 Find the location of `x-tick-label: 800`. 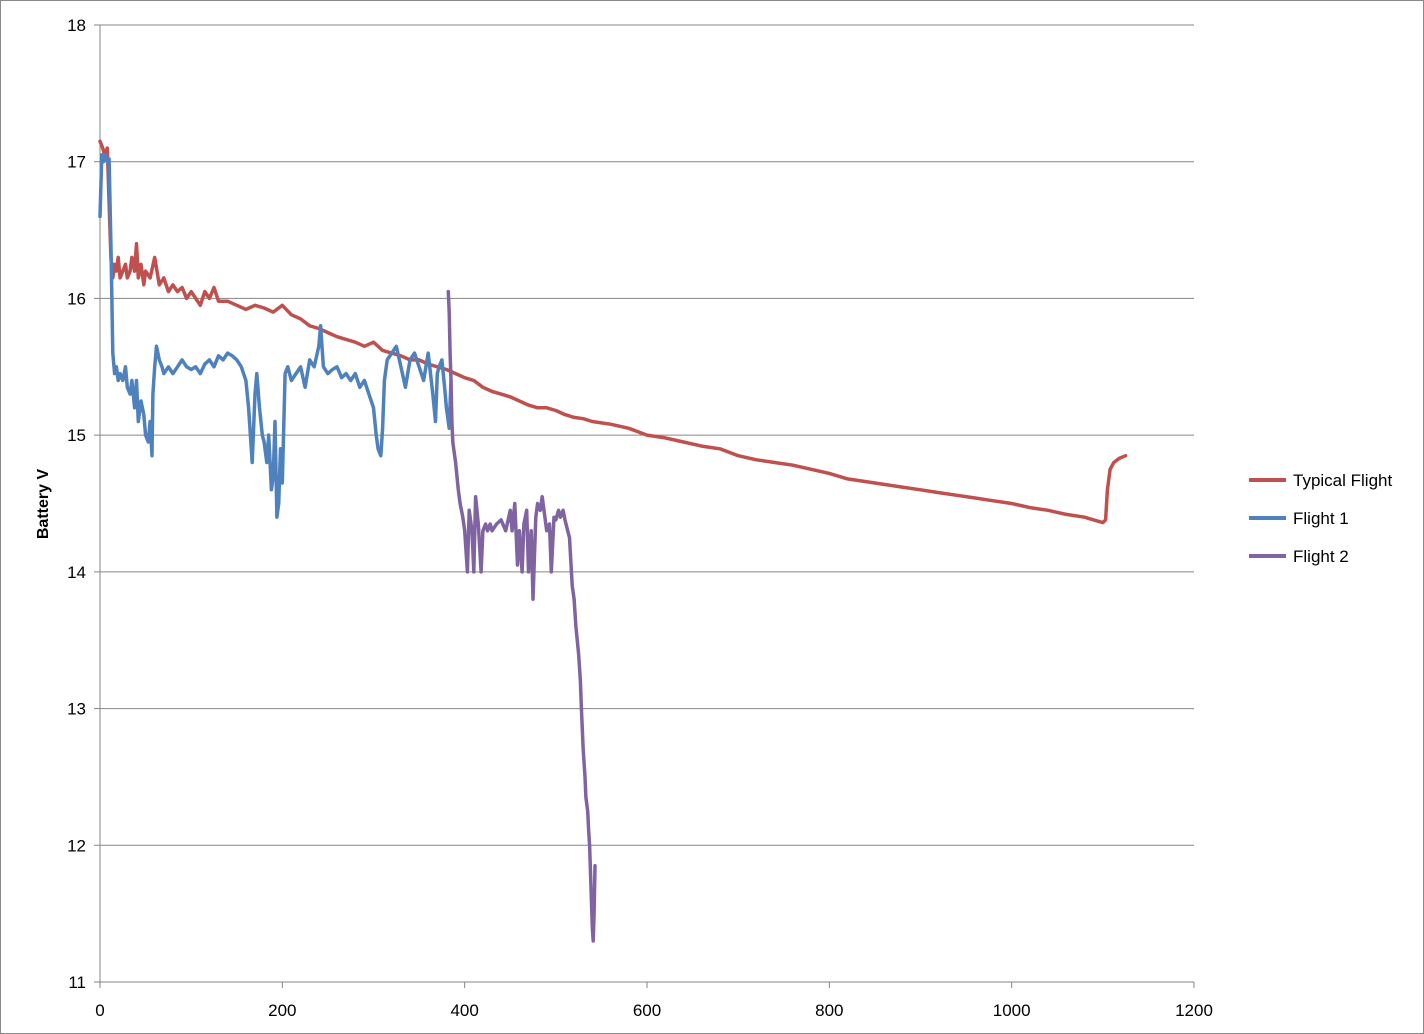

x-tick-label: 800 is located at coordinates (829, 1010).